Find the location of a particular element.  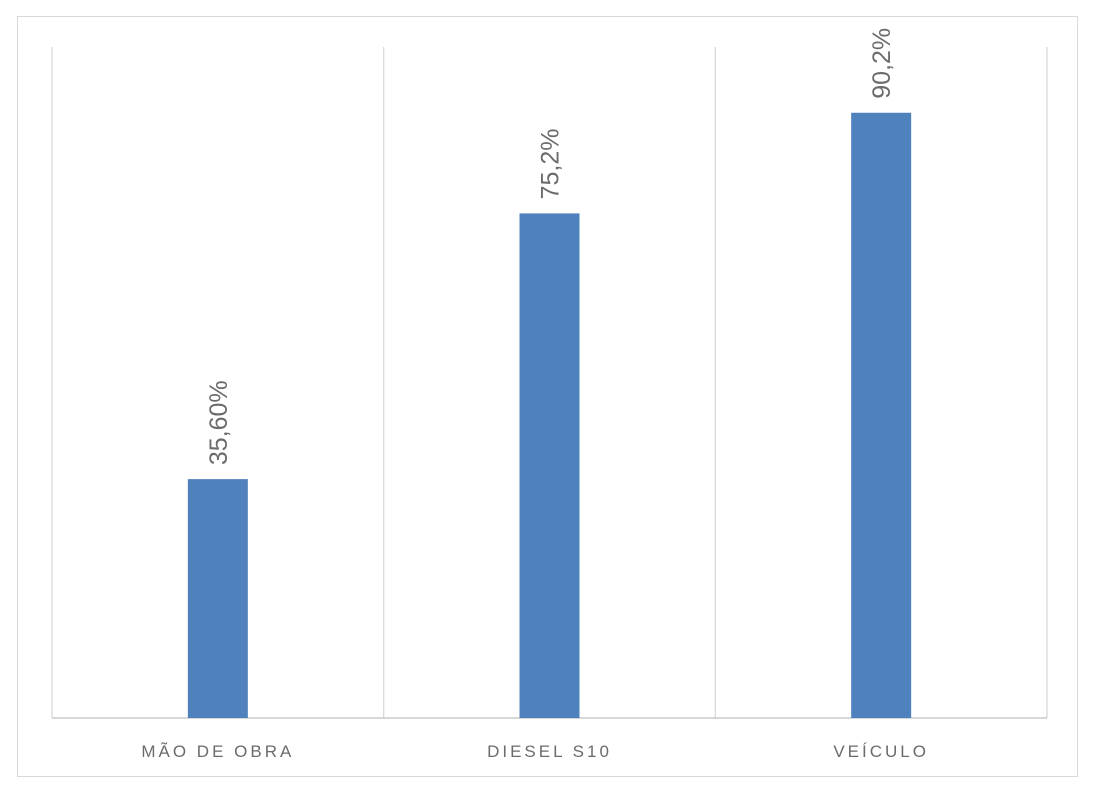

data-label-2: 75,2% is located at coordinates (551, 164).